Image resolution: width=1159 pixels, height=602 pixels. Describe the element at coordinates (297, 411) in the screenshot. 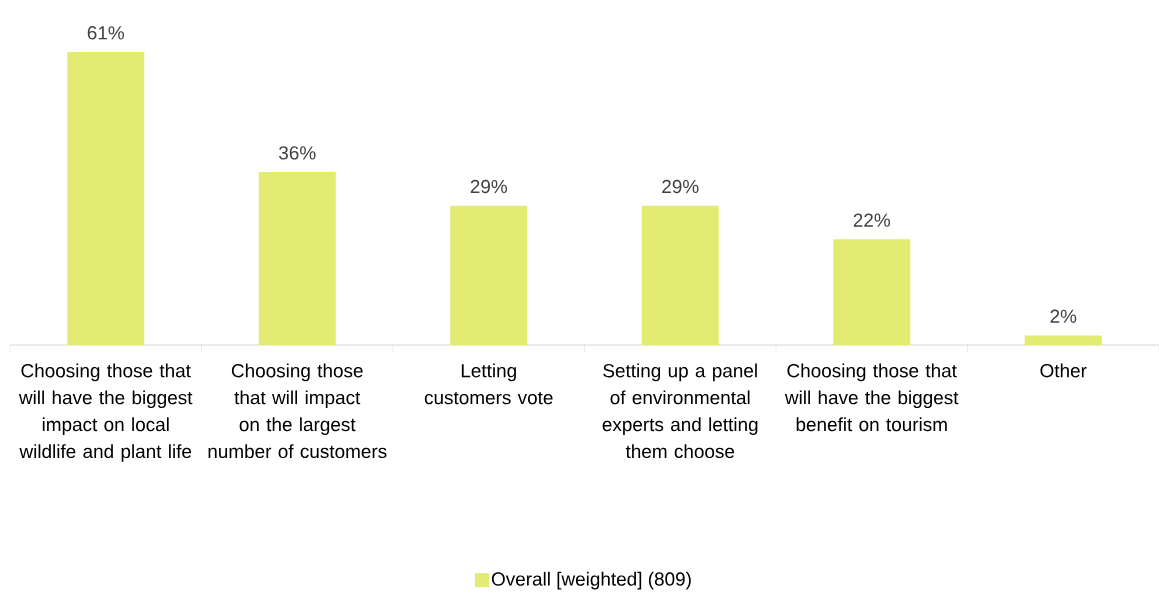

I see `x-tick-label: Choosing those that will impact on the largest number of customers` at that location.